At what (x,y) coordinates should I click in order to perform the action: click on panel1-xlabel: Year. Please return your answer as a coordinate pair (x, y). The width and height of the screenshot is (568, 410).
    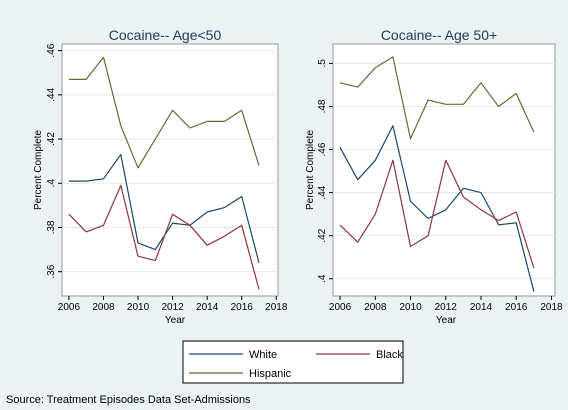
    Looking at the image, I should click on (175, 320).